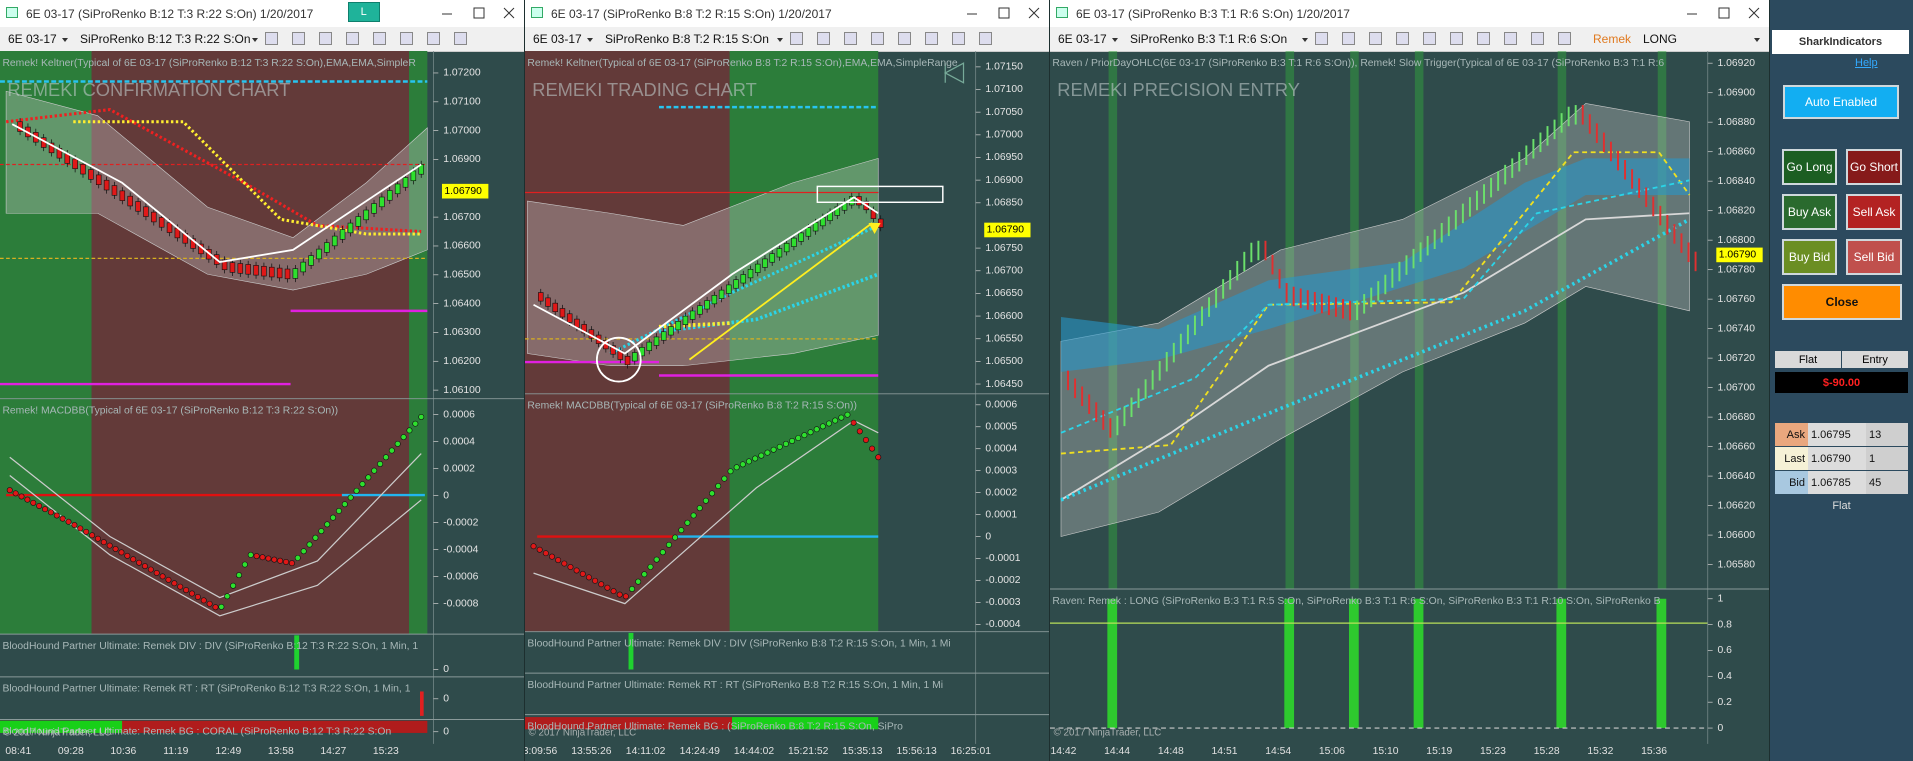 The image size is (1913, 761). Describe the element at coordinates (1809, 167) in the screenshot. I see `go-long-button: Go Long` at that location.